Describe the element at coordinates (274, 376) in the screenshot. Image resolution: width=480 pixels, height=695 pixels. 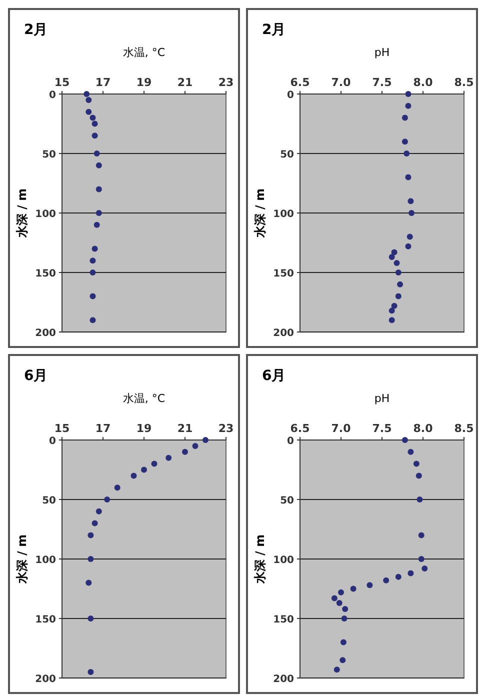
I see `chart-title: 6月` at that location.